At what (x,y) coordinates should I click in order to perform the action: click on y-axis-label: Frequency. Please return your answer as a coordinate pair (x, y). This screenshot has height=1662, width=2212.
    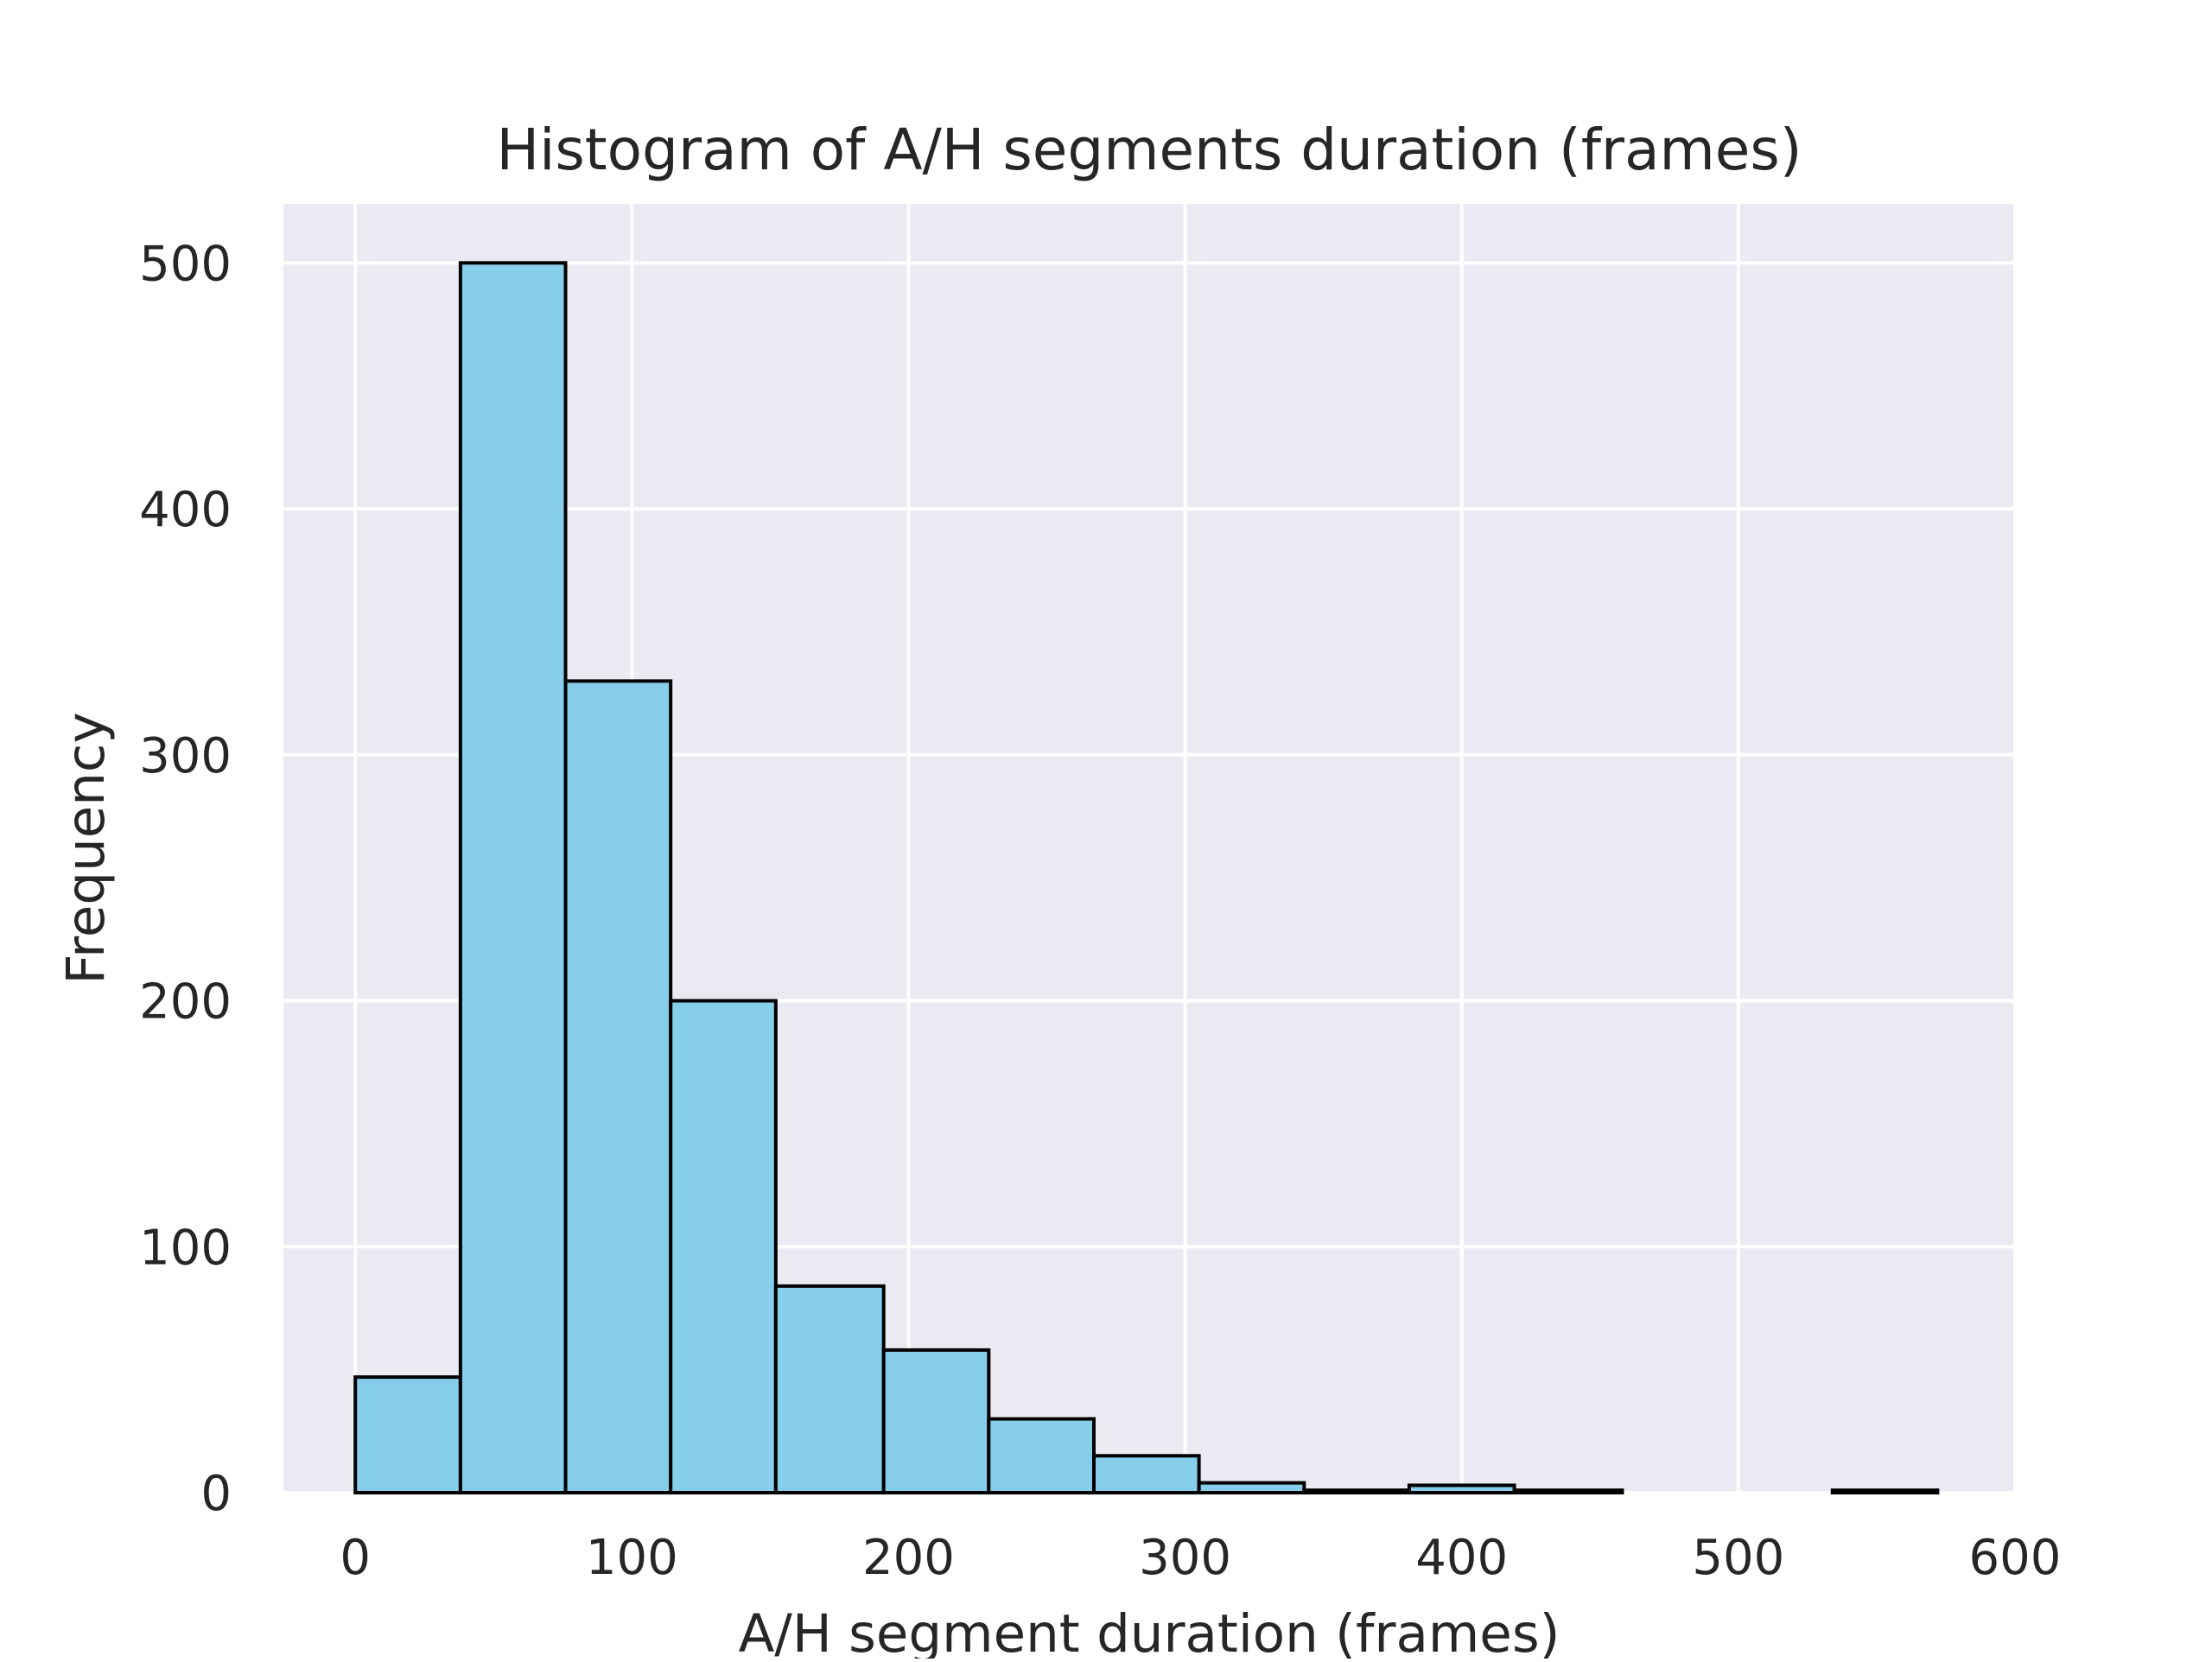
    Looking at the image, I should click on (86, 848).